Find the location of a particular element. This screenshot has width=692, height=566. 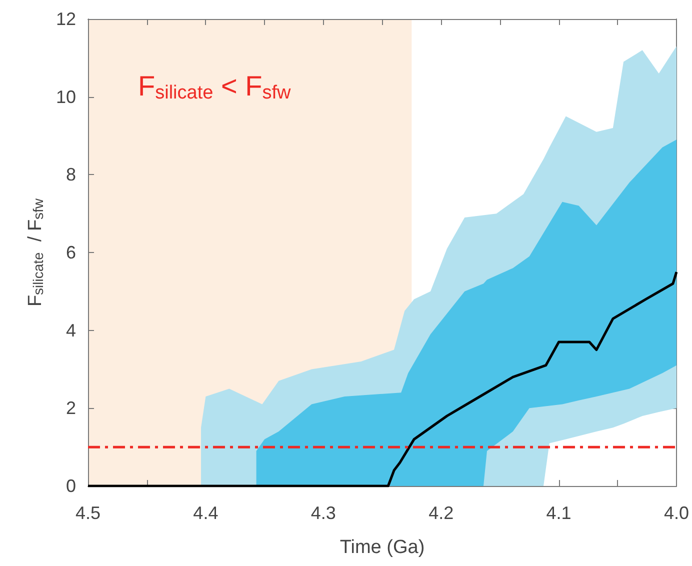

x-tick-label: 4.2 is located at coordinates (441, 513).